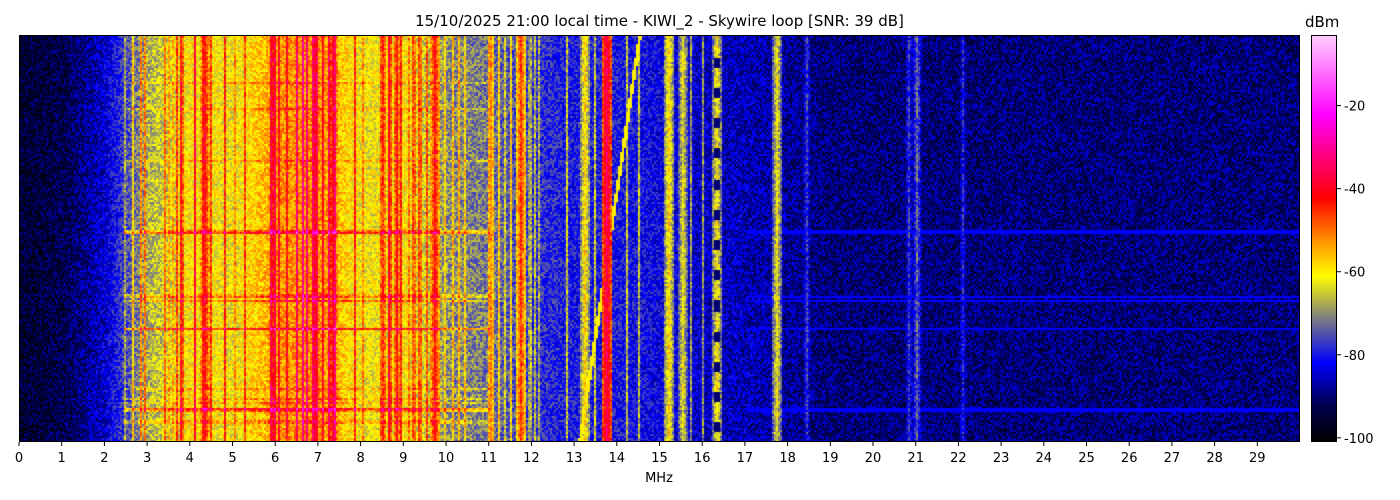 This screenshot has height=500, width=1400. Describe the element at coordinates (403, 458) in the screenshot. I see `x-tick-label: 9` at that location.